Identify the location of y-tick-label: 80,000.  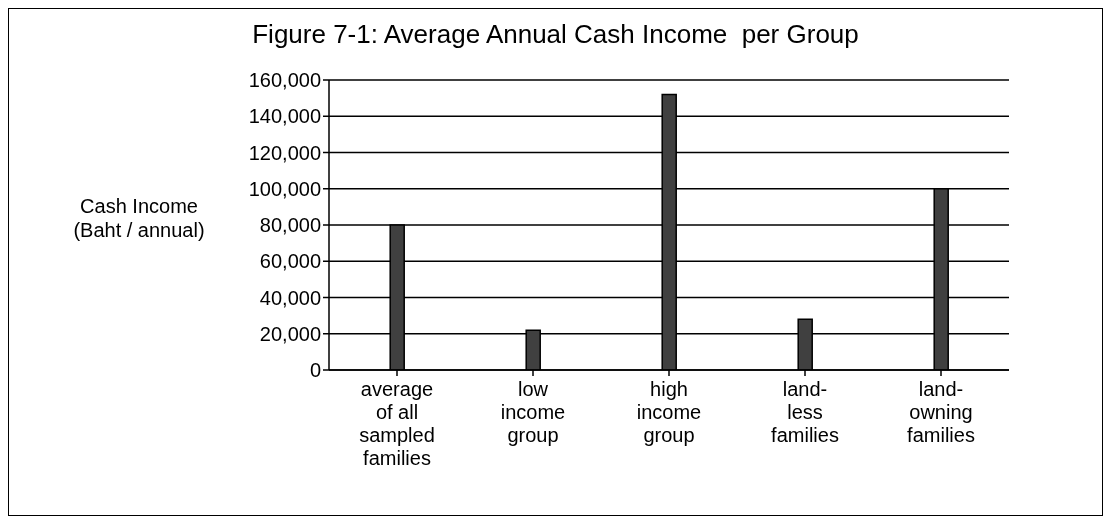
(290, 225).